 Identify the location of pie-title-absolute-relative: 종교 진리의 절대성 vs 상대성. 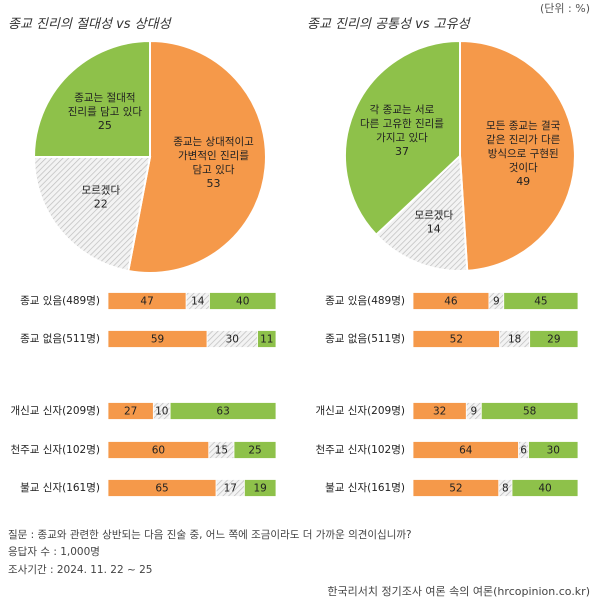
(89, 24).